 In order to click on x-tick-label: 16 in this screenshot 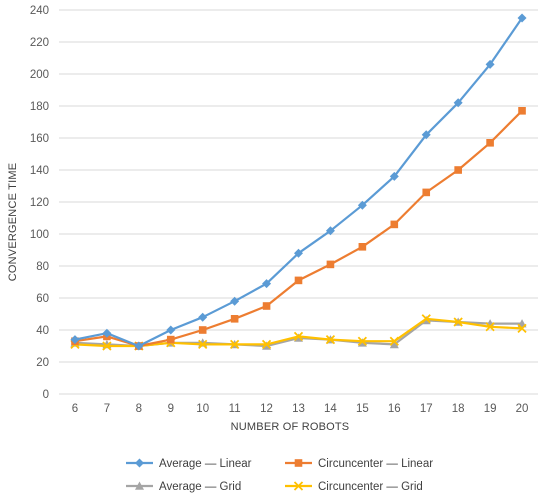, I will do `click(394, 409)`.